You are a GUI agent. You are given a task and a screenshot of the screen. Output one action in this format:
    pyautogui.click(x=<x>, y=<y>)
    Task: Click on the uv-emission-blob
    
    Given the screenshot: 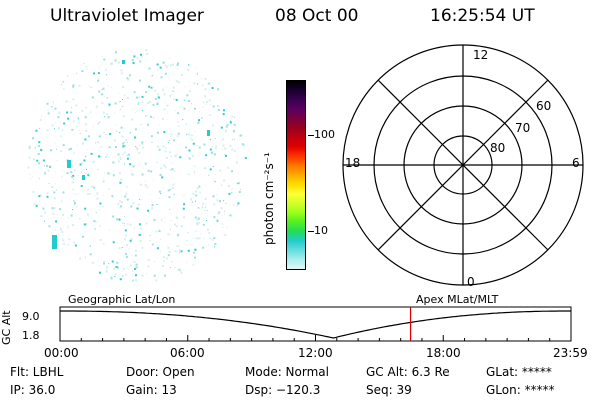 What is the action you would take?
    pyautogui.click(x=123, y=62)
    